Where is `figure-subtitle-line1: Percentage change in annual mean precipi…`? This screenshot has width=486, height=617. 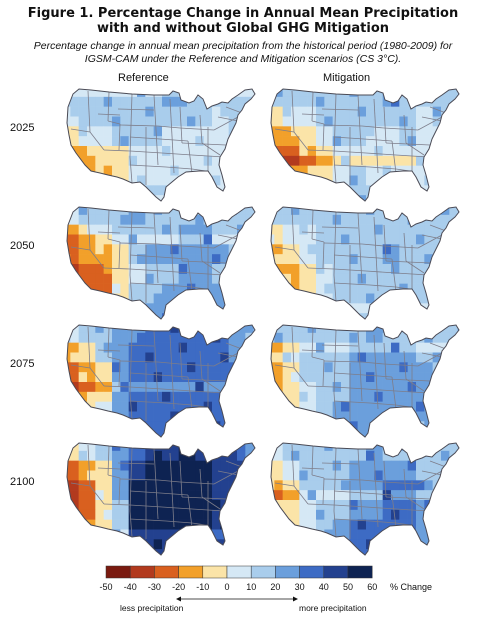
figure-subtitle-line1: Percentage change in annual mean precipi… is located at coordinates (243, 46).